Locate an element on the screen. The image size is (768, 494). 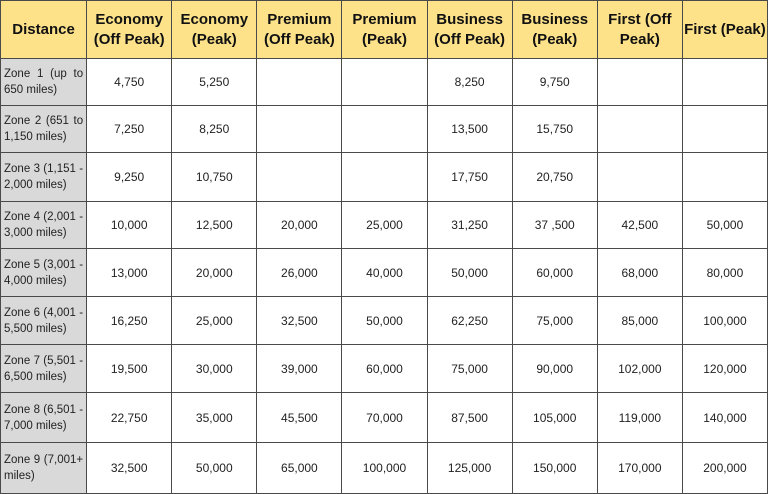
points-cell: 90,000 is located at coordinates (554, 368).